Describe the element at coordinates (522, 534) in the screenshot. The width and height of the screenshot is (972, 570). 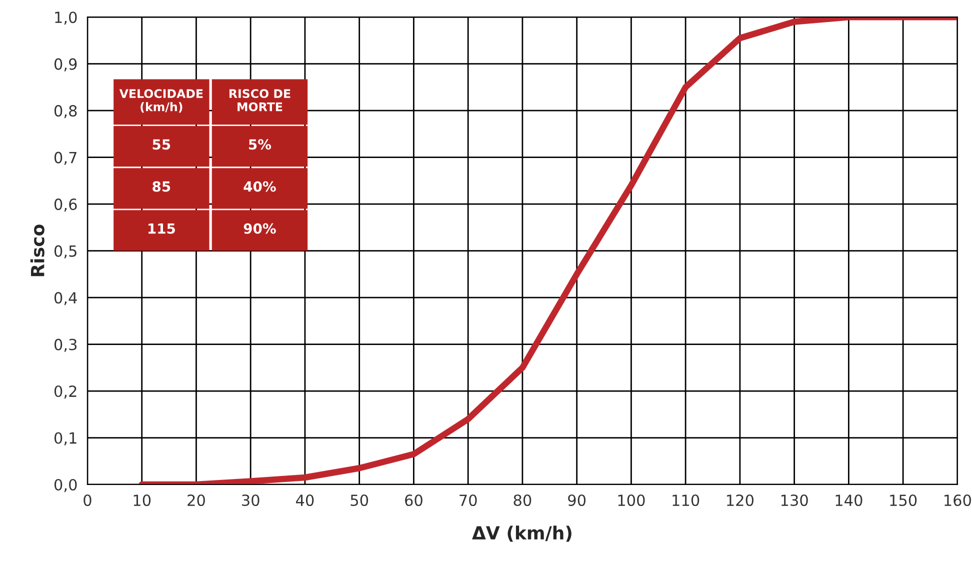
I see `x-axis-title: ΔV (km/h)` at that location.